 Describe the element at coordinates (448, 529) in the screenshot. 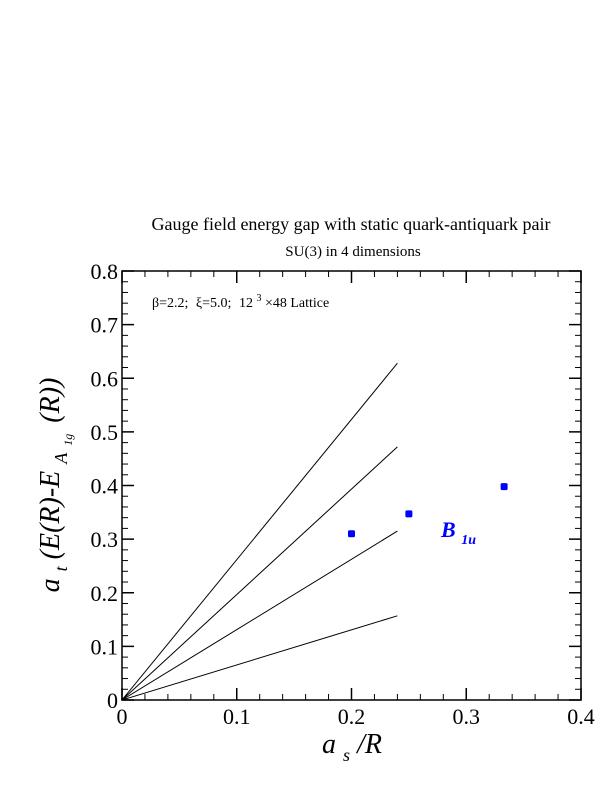

I see `series-label-main: B` at that location.